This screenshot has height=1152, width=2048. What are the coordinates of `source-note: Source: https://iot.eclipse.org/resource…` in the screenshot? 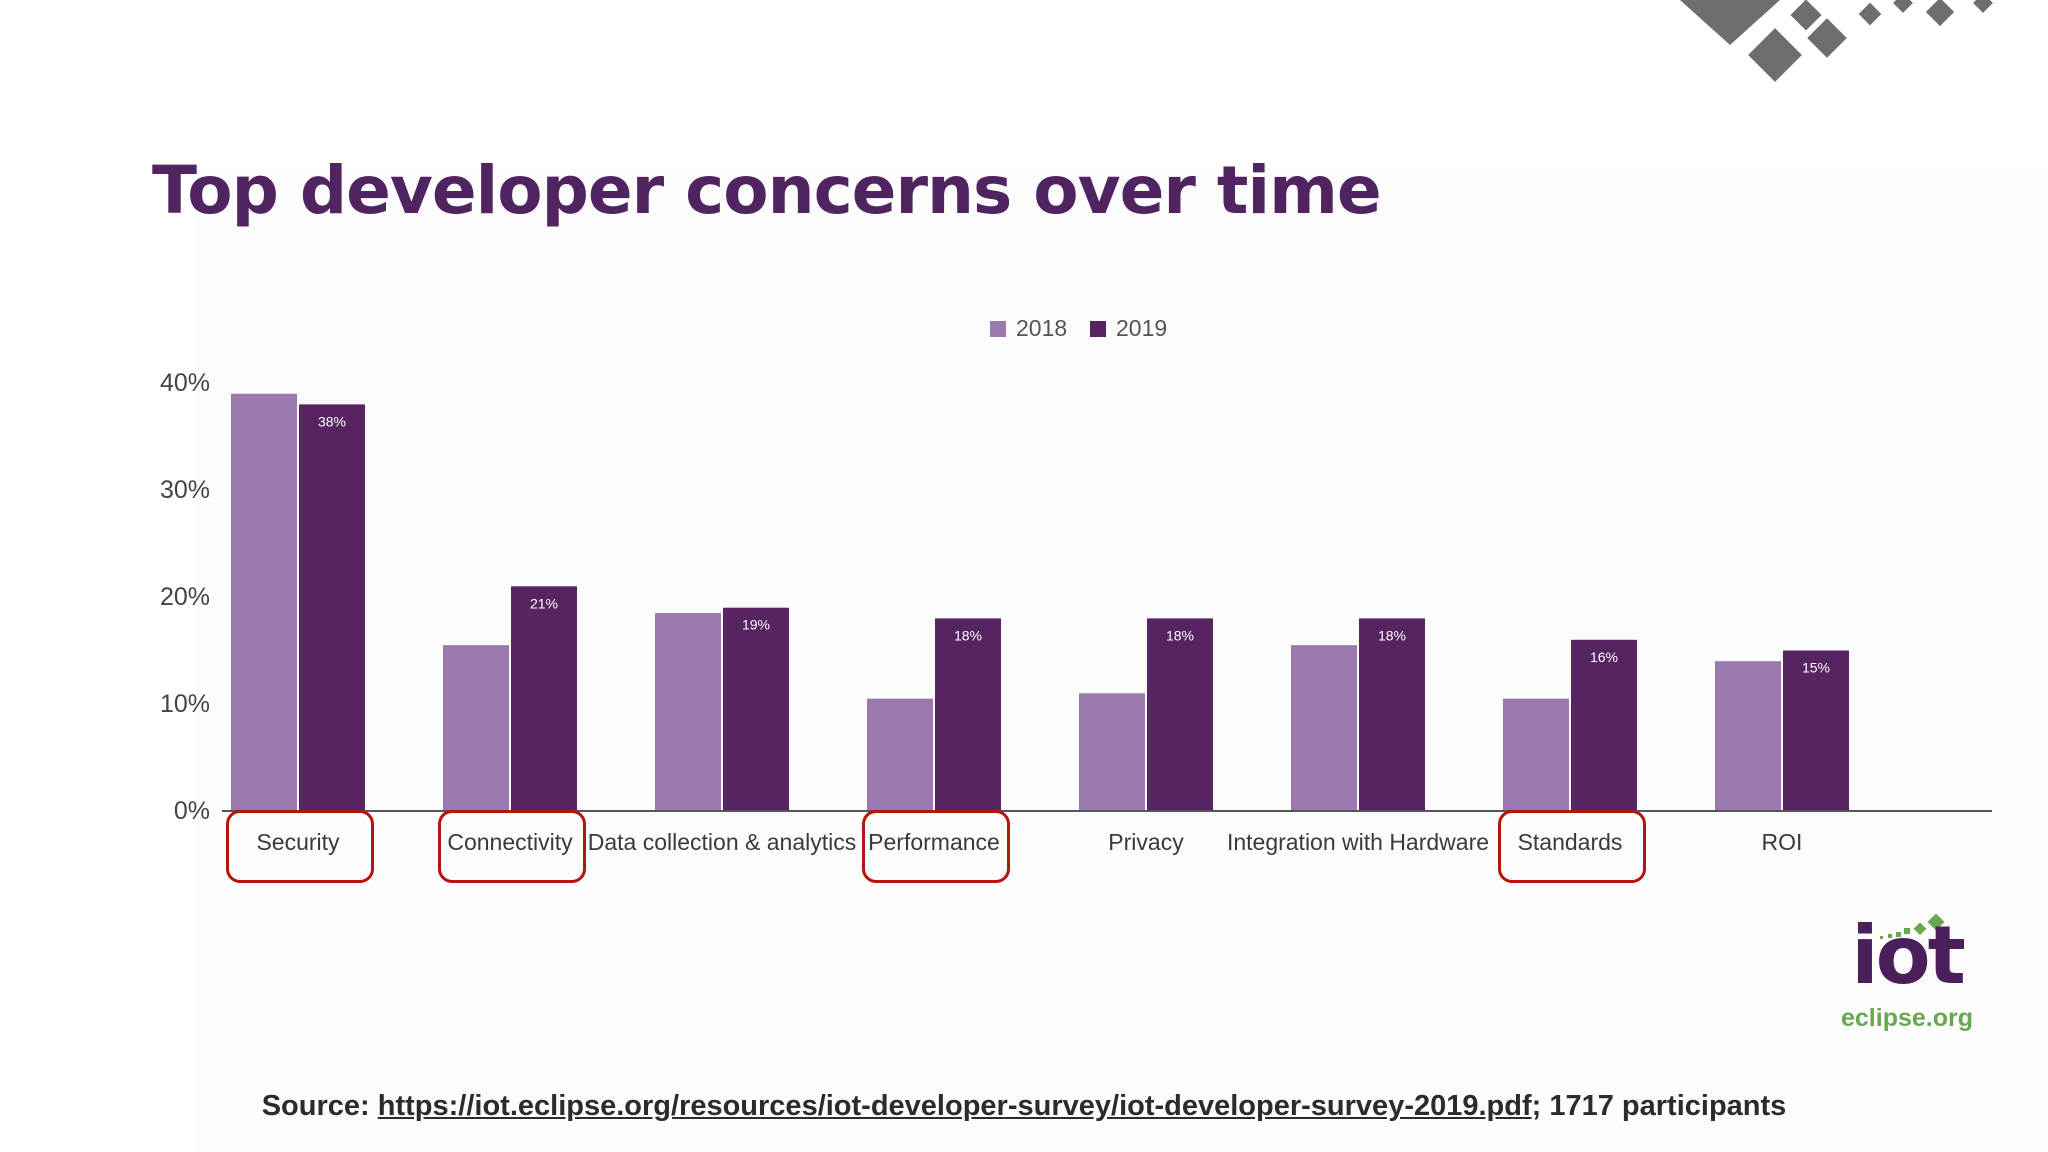 It's located at (1024, 1106).